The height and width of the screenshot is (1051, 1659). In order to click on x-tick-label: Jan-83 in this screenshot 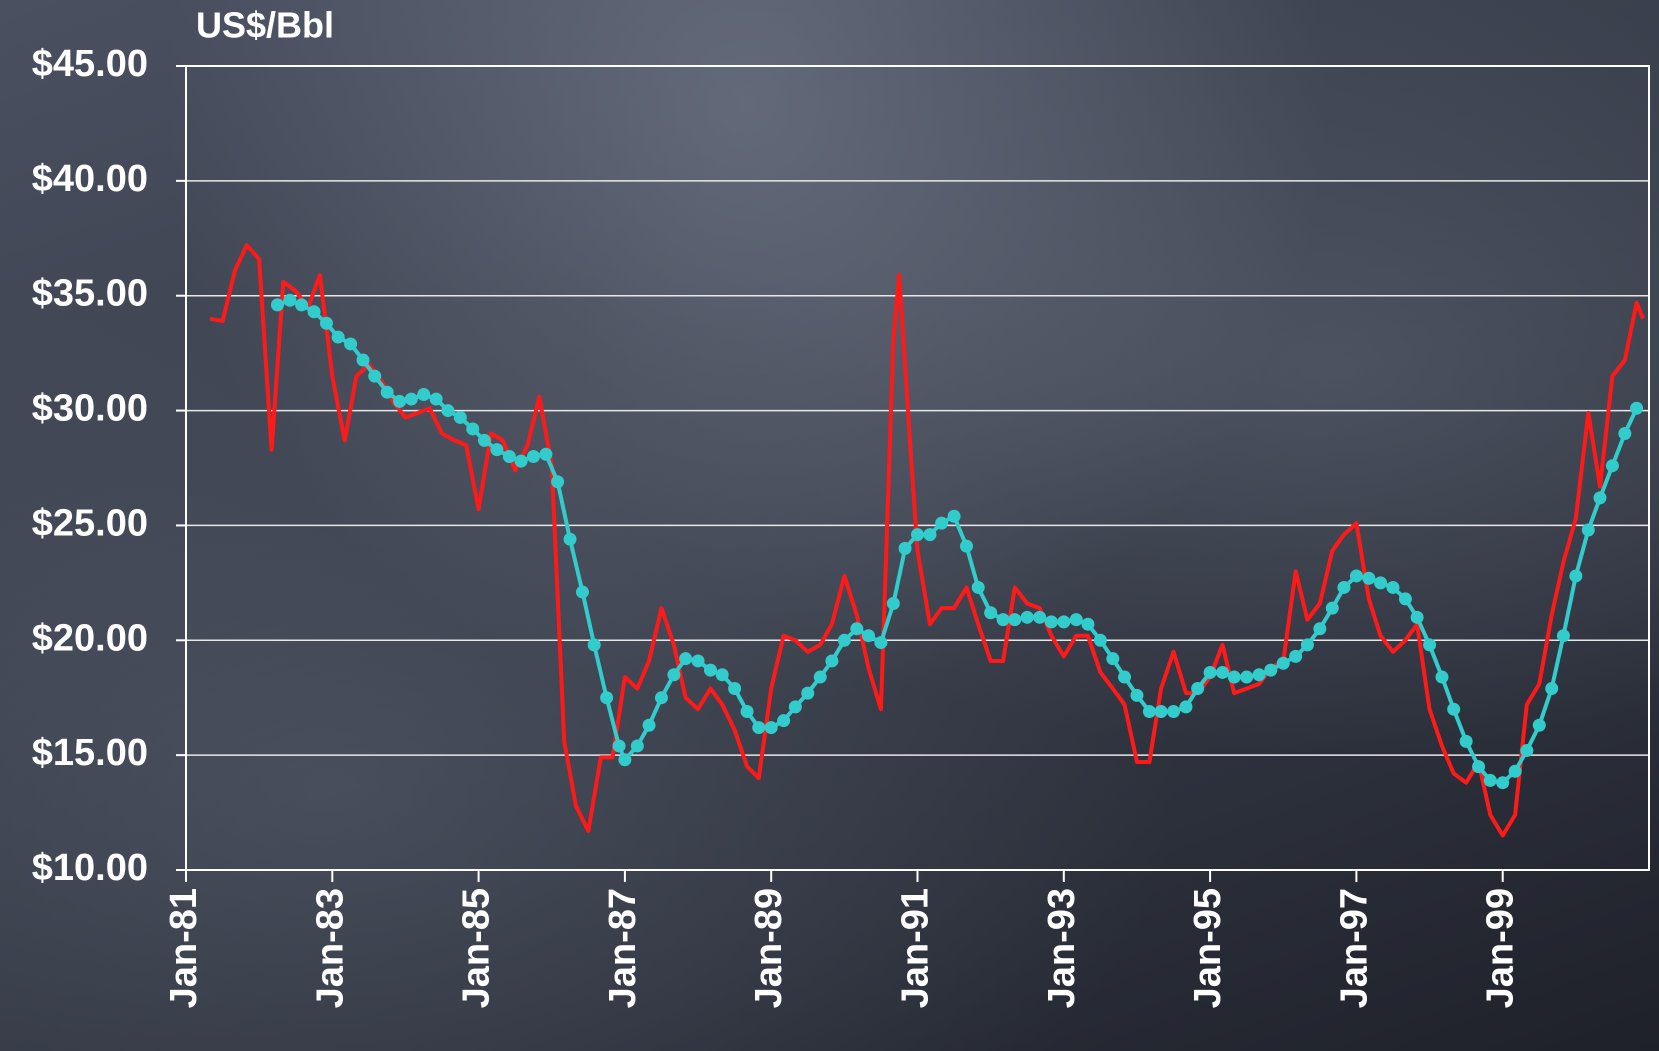, I will do `click(330, 948)`.